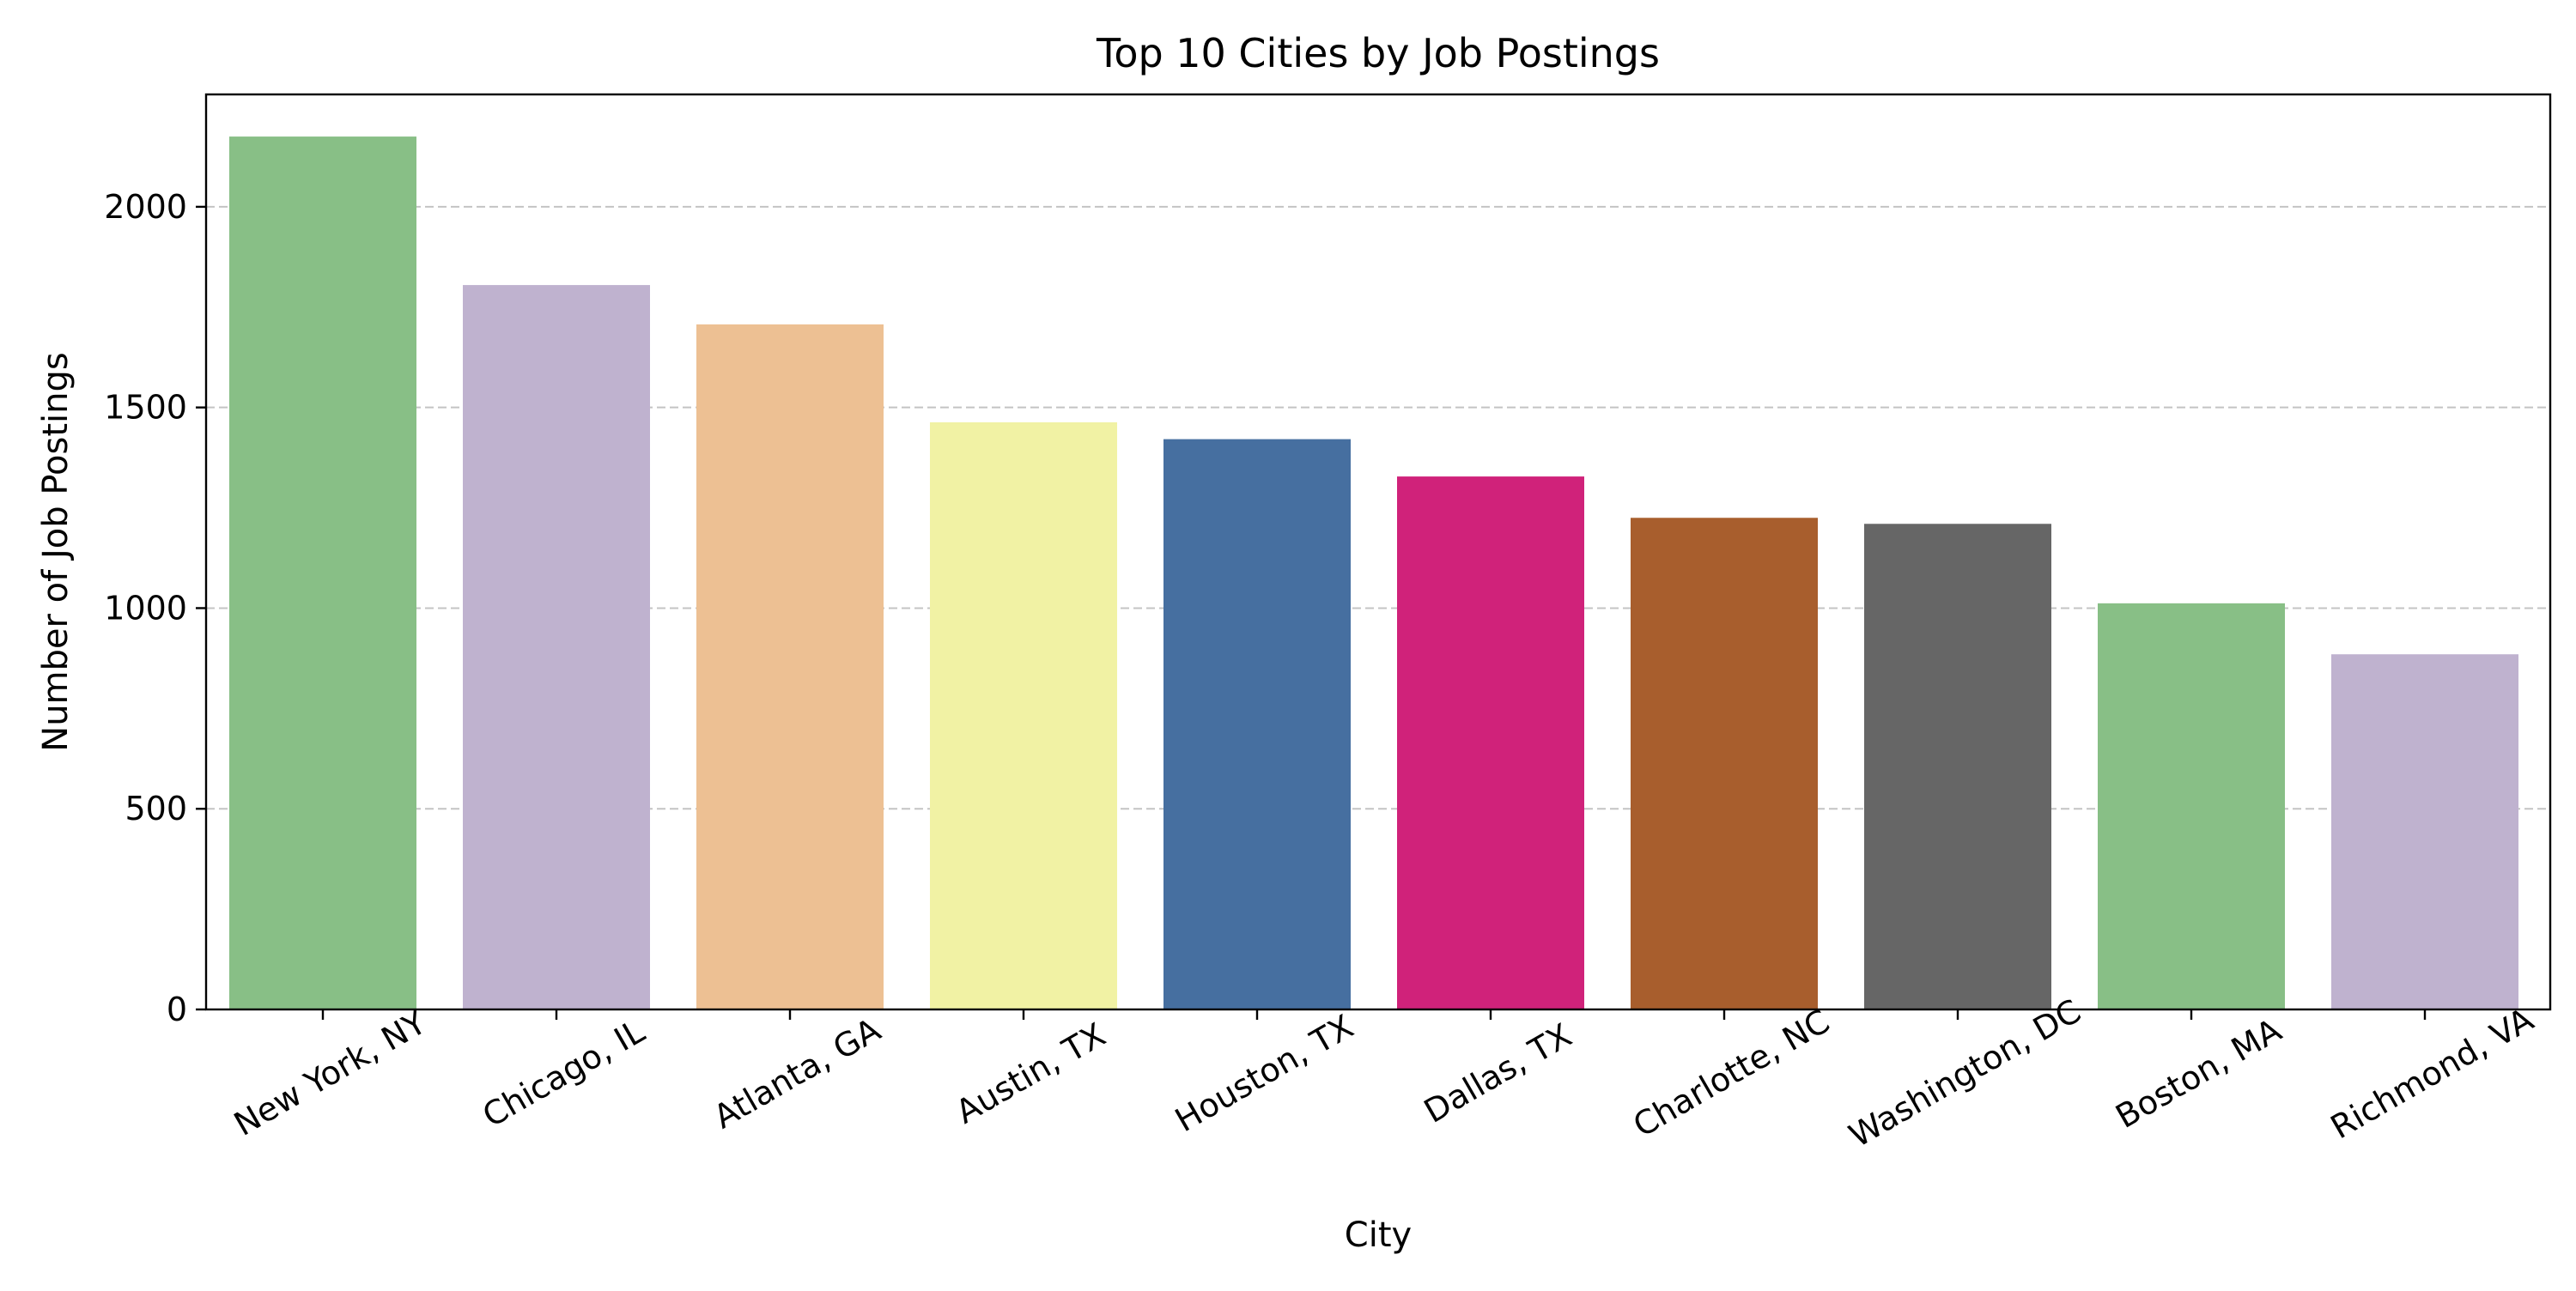 The image size is (2576, 1291). What do you see at coordinates (145, 408) in the screenshot?
I see `y-tick-label: 1500` at bounding box center [145, 408].